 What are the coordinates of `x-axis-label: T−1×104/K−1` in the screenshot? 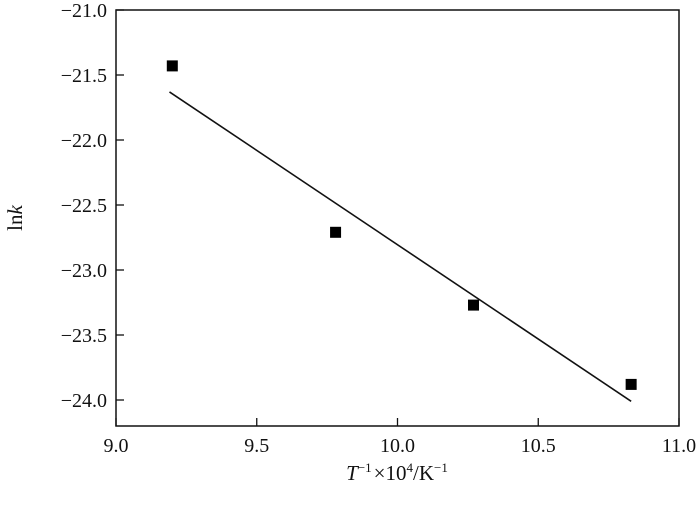 It's located at (397, 472).